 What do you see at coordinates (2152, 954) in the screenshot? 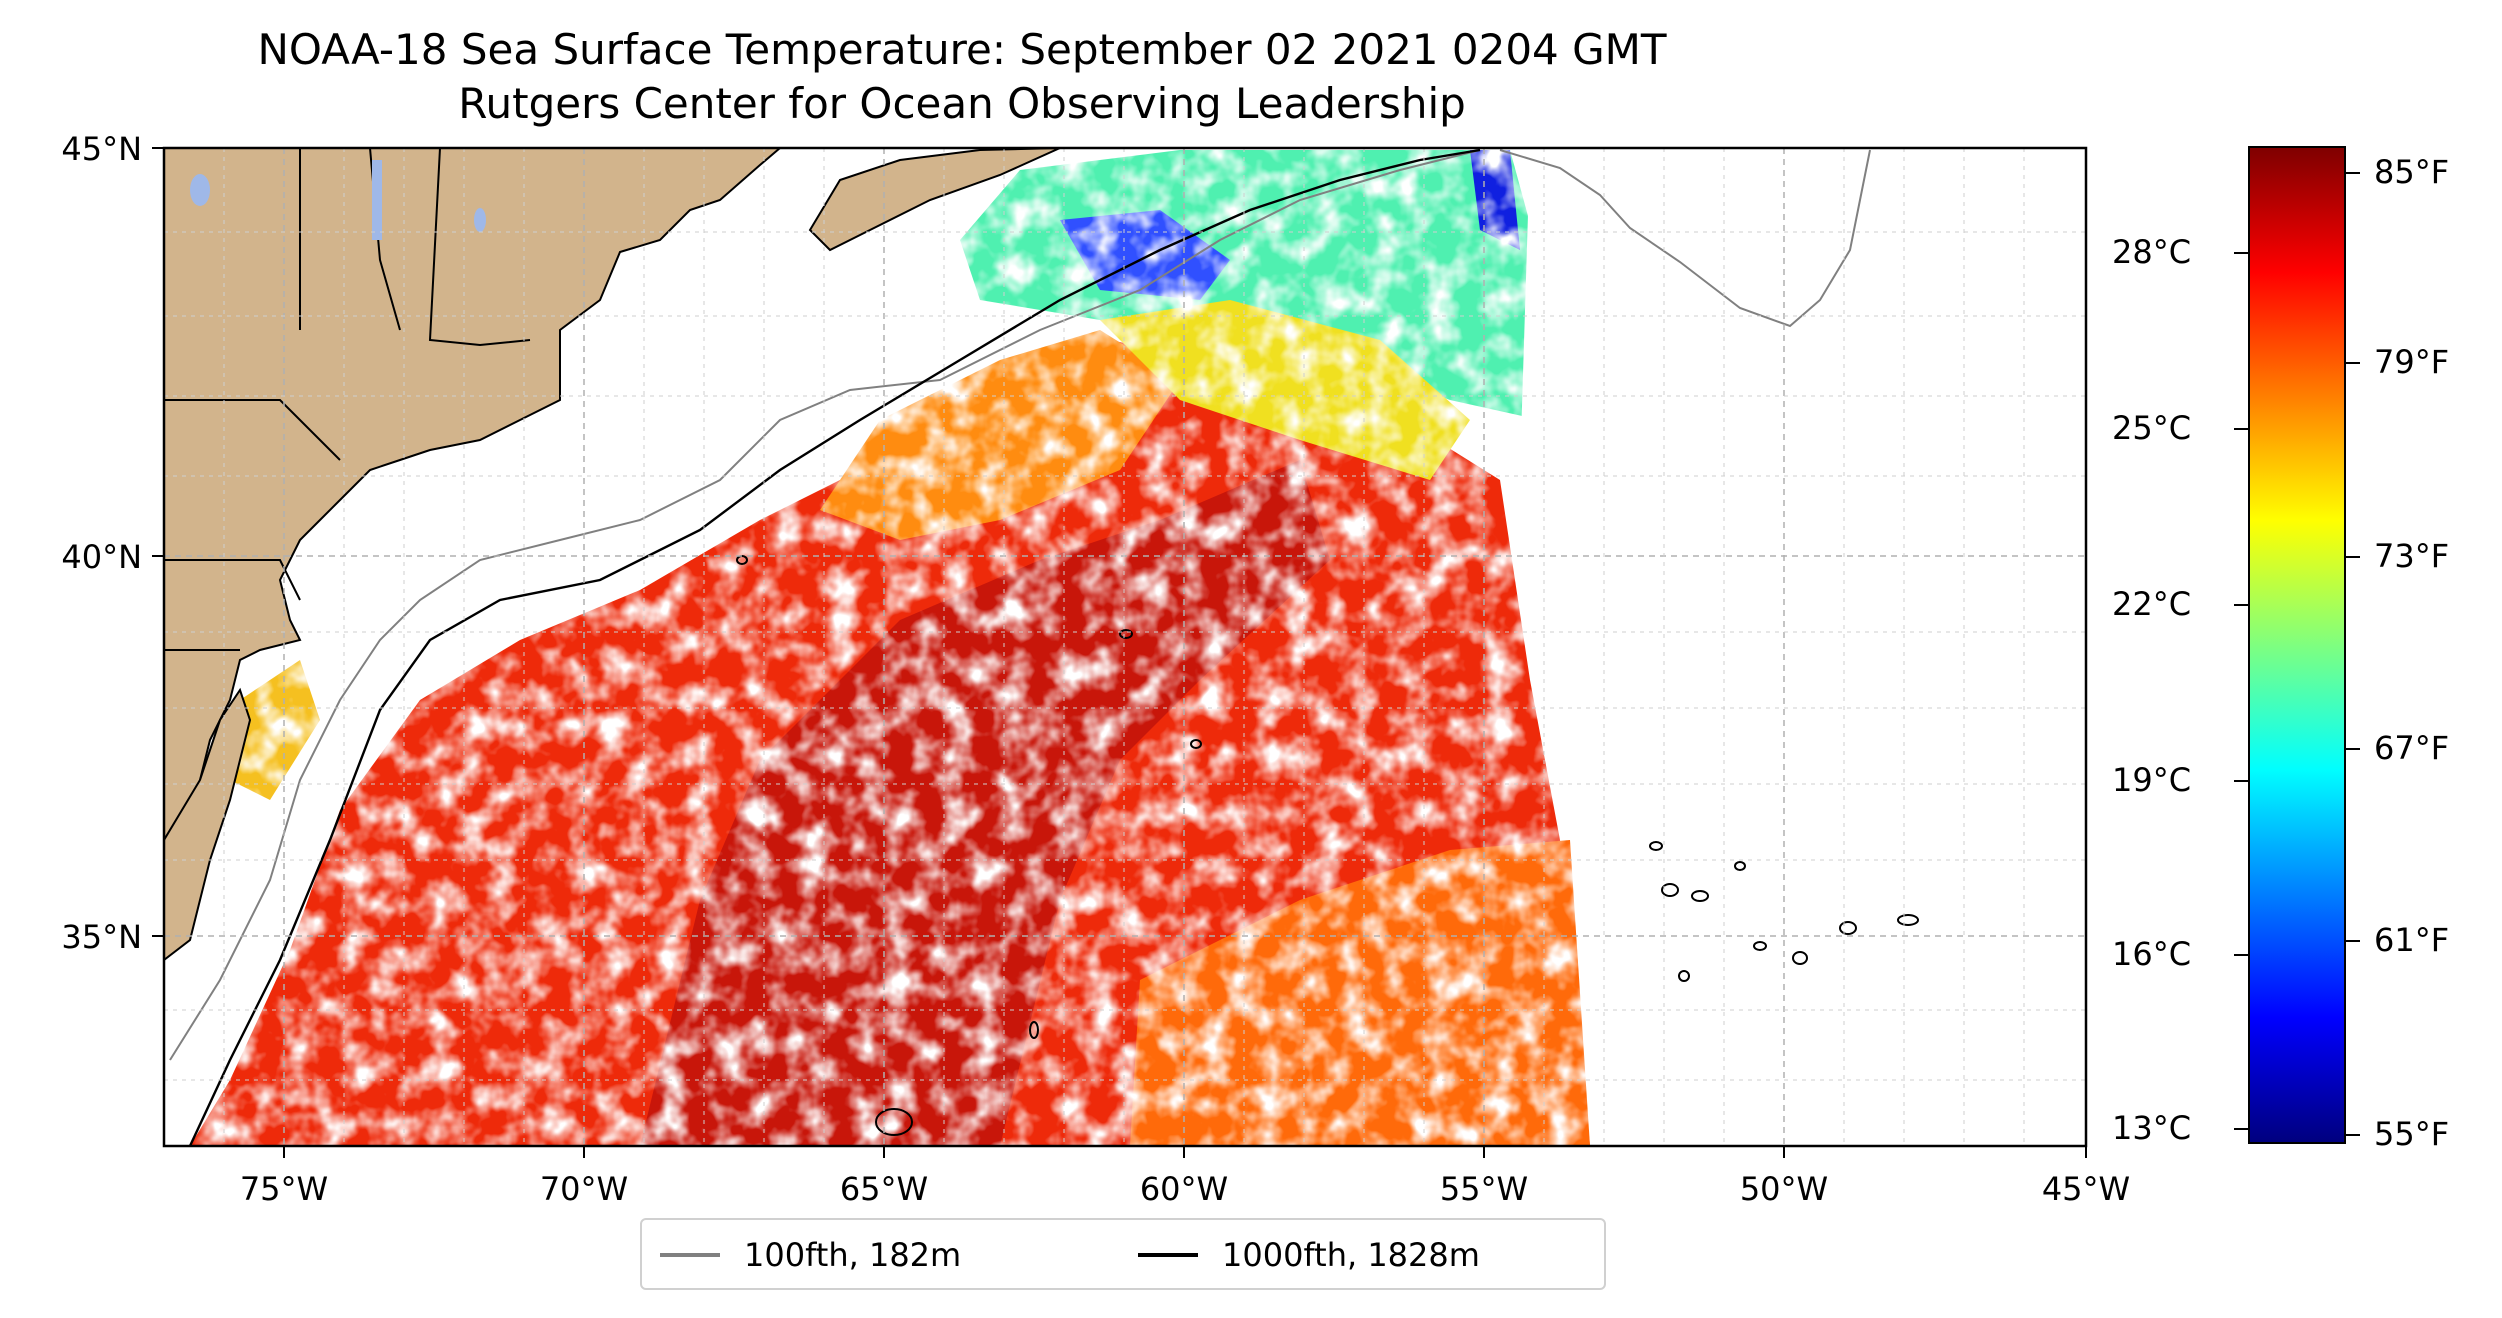
I see `cbar-c-16: 16°C` at bounding box center [2152, 954].